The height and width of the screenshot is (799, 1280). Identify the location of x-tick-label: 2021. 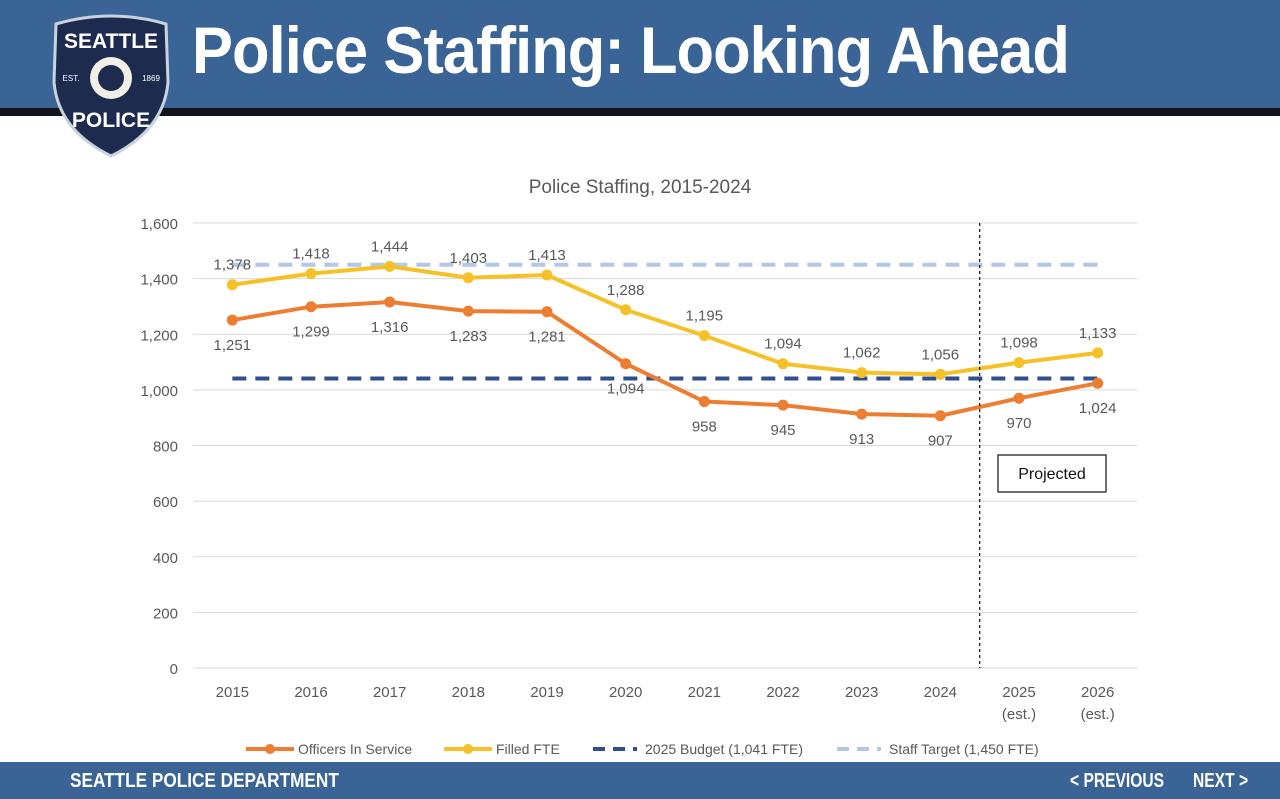
(704, 692).